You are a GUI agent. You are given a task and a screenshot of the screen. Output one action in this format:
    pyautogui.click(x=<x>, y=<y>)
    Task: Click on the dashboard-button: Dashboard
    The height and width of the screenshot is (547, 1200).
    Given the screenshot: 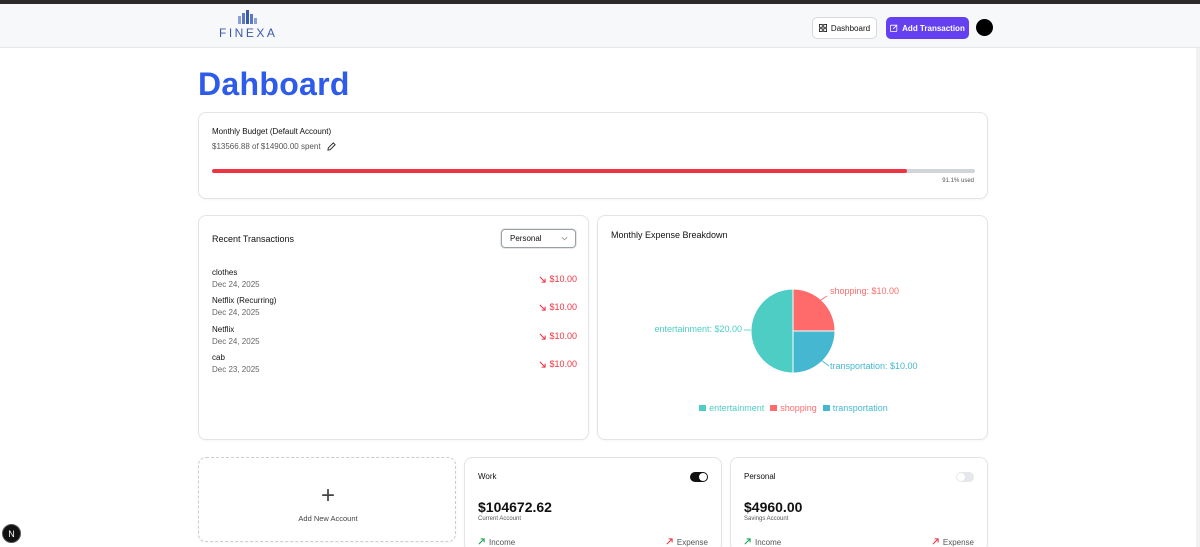 What is the action you would take?
    pyautogui.click(x=844, y=28)
    